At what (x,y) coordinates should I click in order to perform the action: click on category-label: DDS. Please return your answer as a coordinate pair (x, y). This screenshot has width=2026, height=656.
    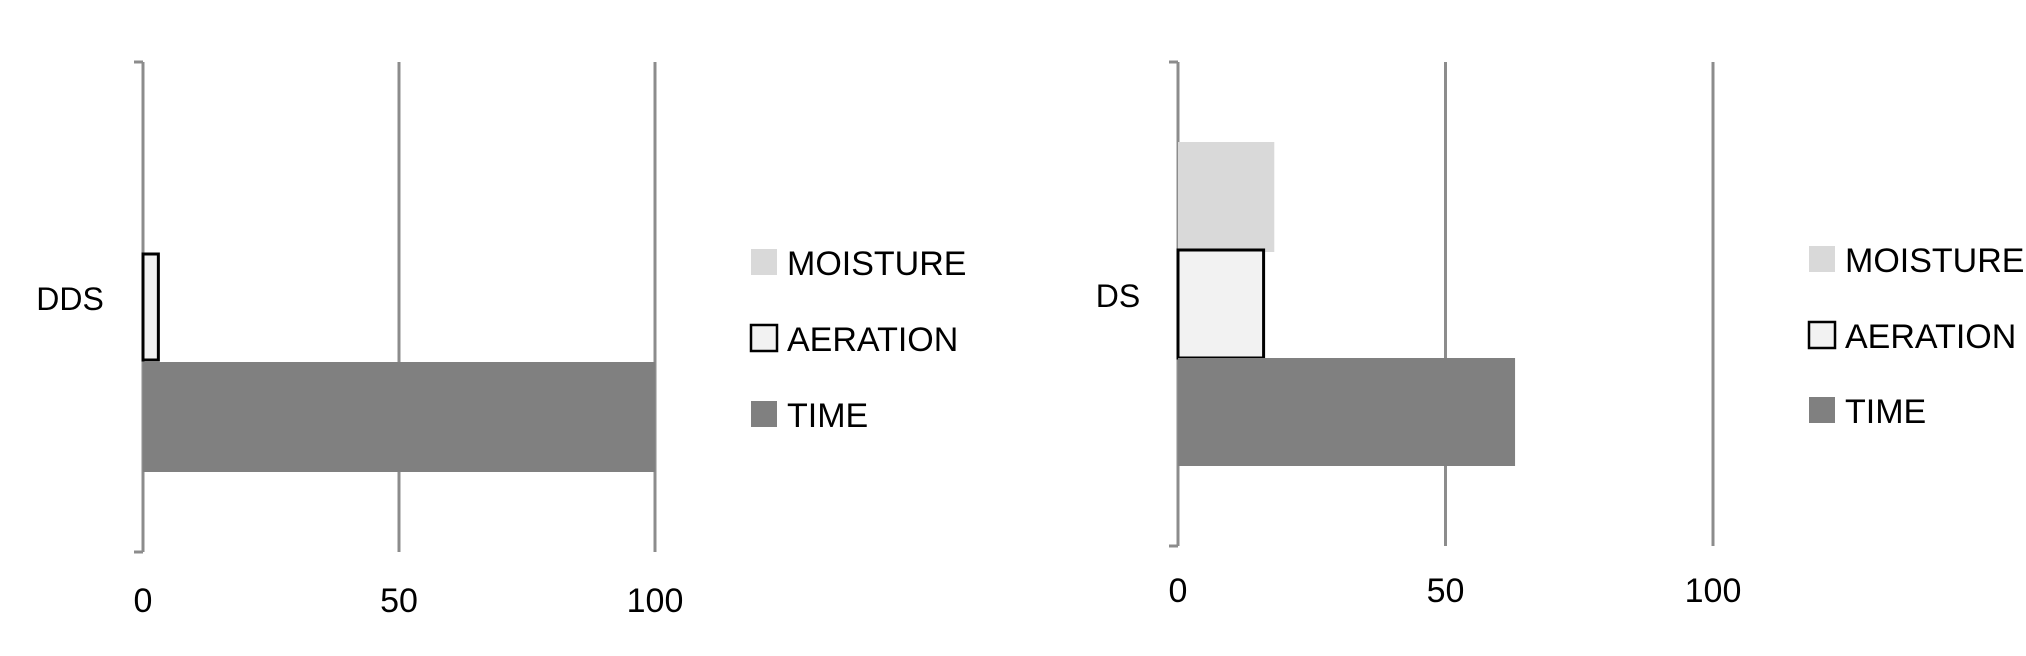
    Looking at the image, I should click on (70, 299).